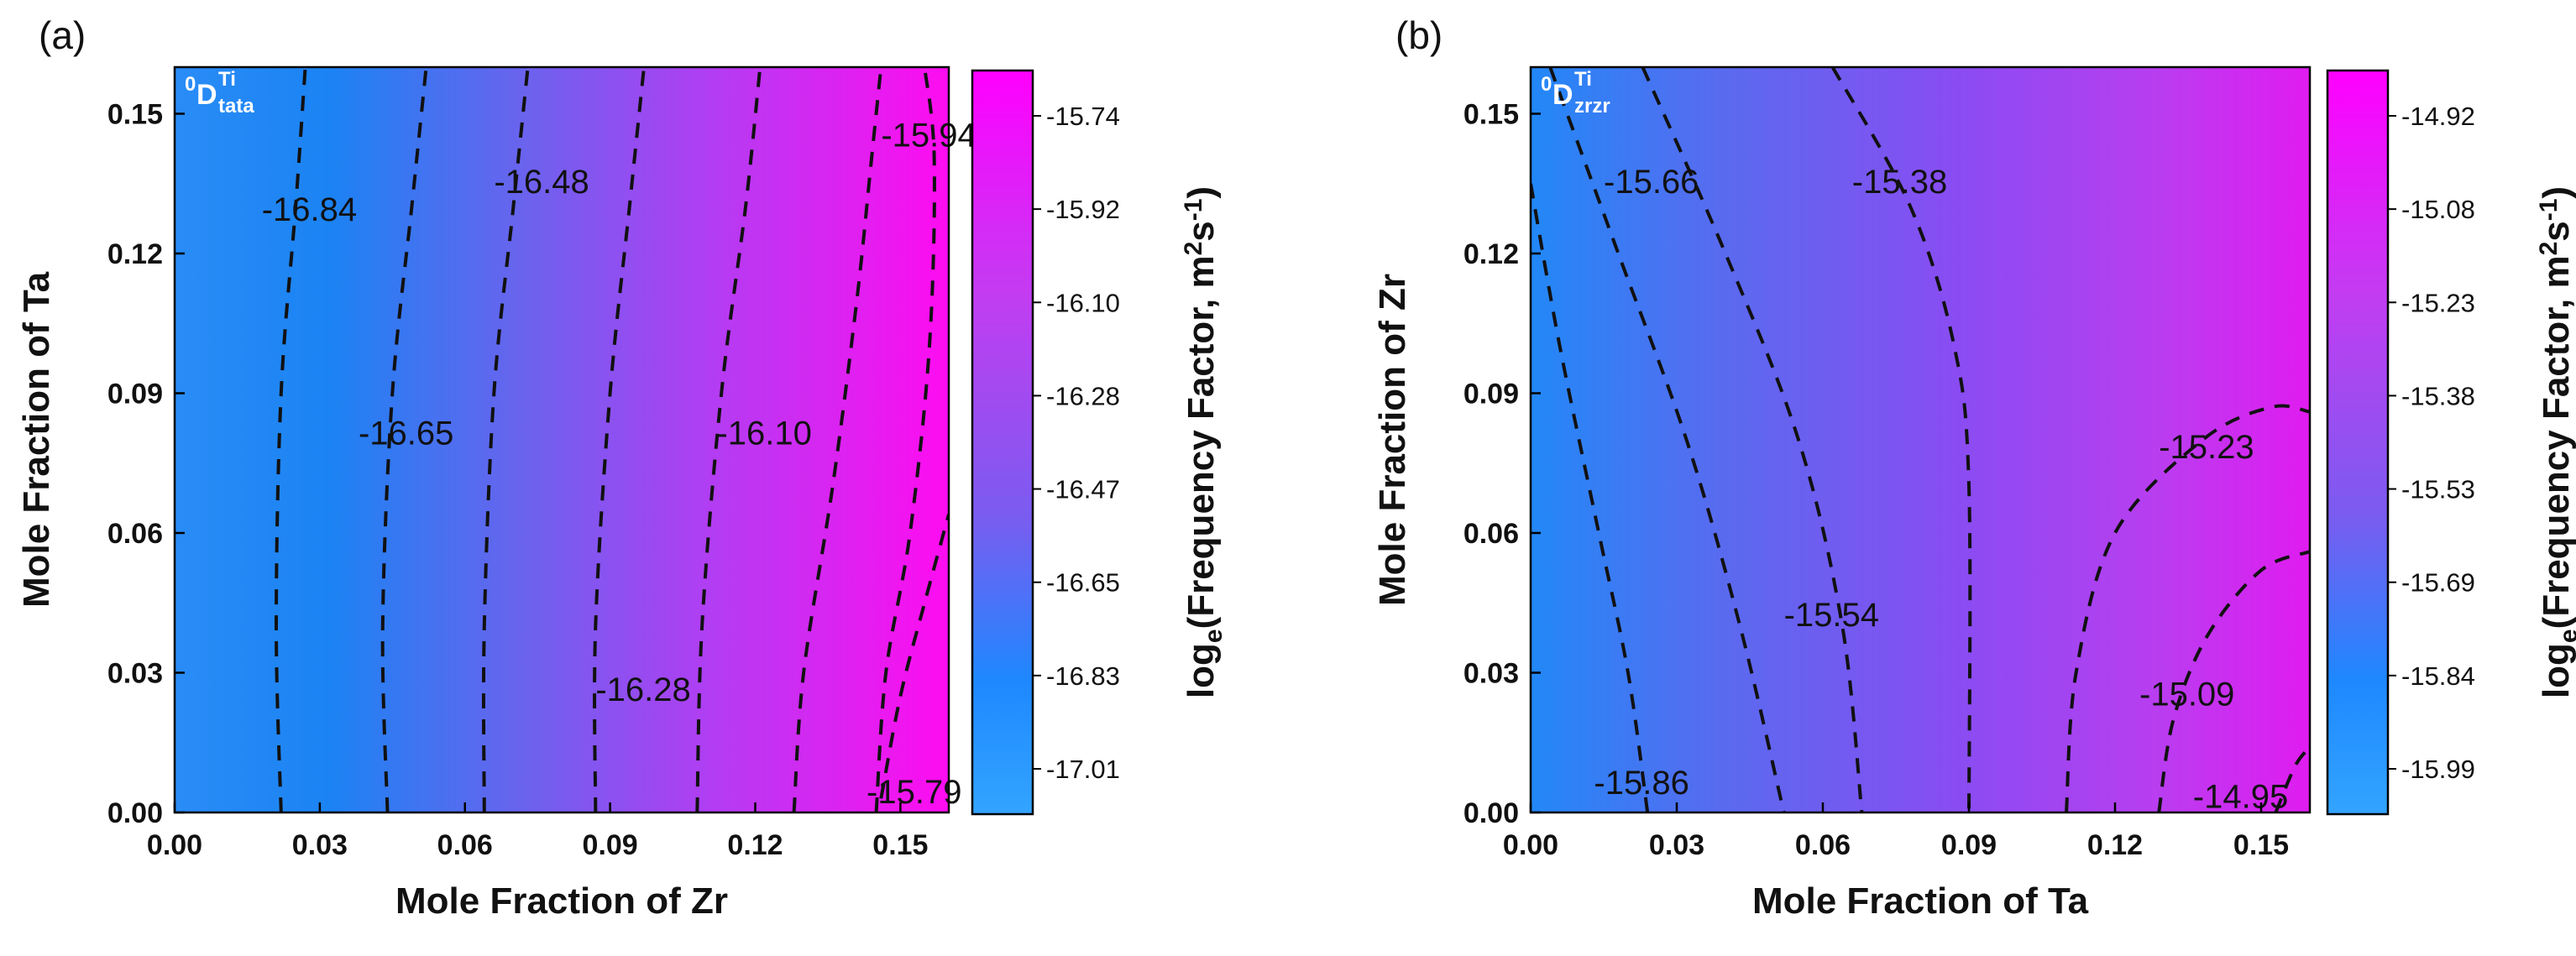  What do you see at coordinates (561, 901) in the screenshot?
I see `x-axis-title: Mole Fraction of Zr` at bounding box center [561, 901].